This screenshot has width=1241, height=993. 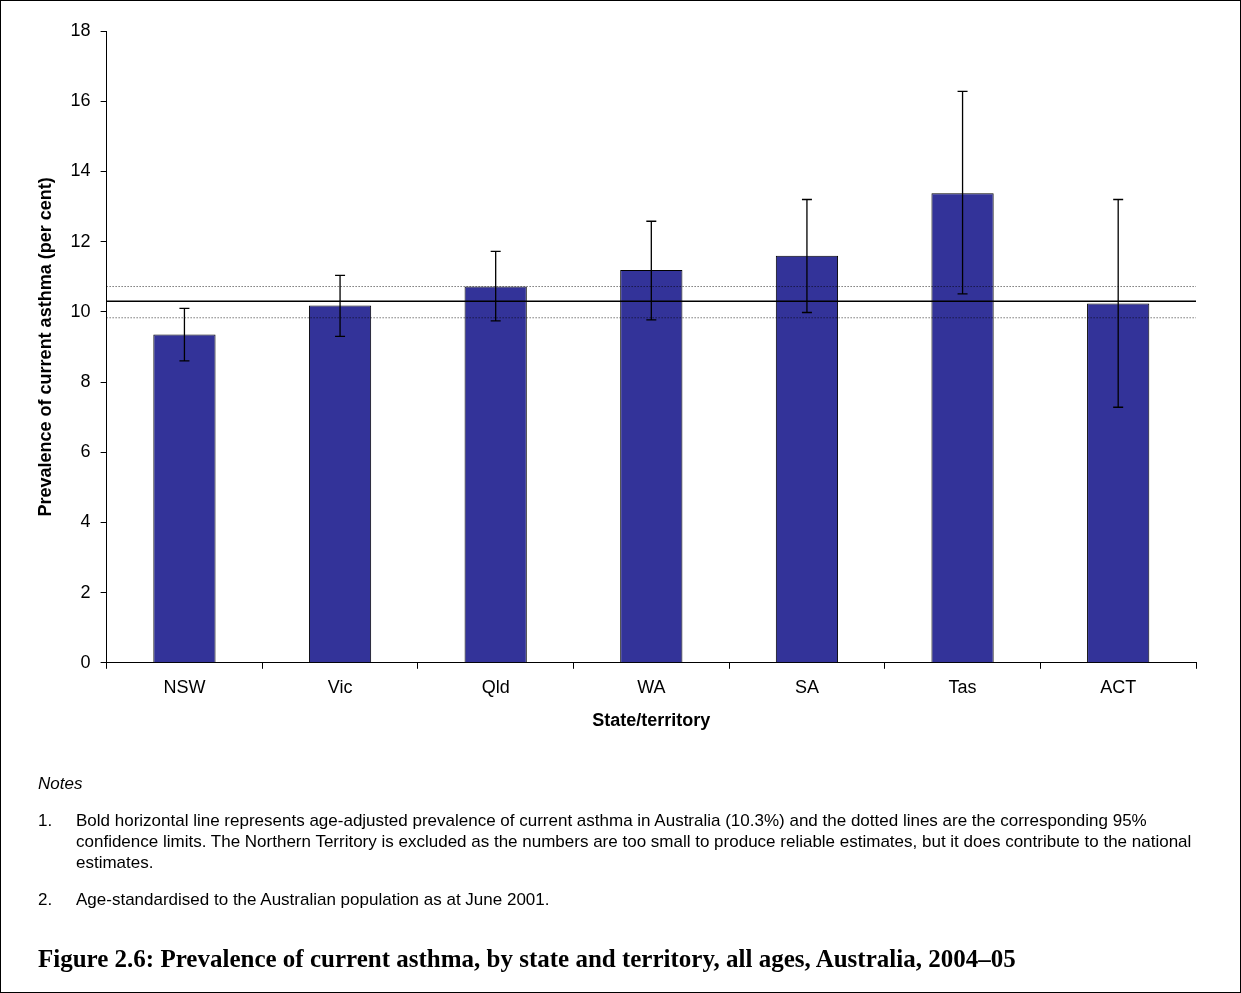 I want to click on y-tick-label: 0, so click(x=85, y=661).